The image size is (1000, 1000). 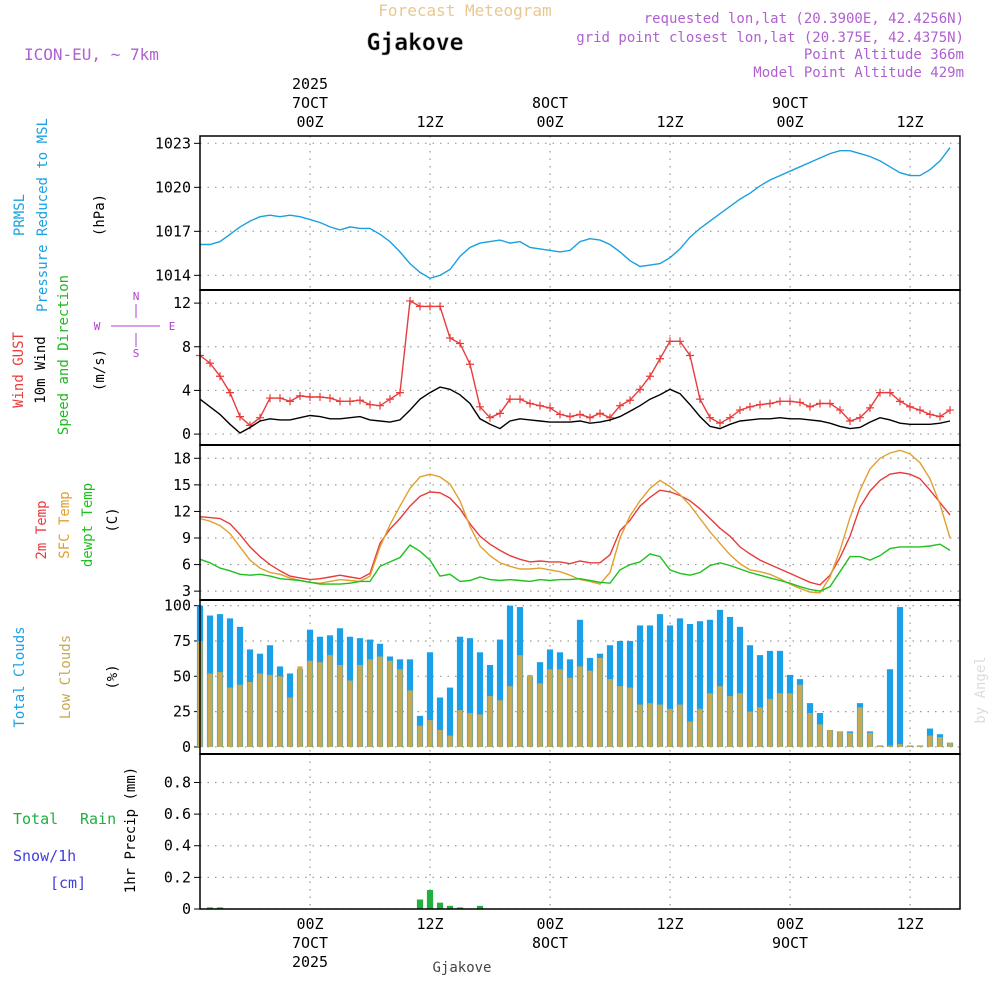 What do you see at coordinates (135, 325) in the screenshot?
I see `compass-rose: N W E S` at bounding box center [135, 325].